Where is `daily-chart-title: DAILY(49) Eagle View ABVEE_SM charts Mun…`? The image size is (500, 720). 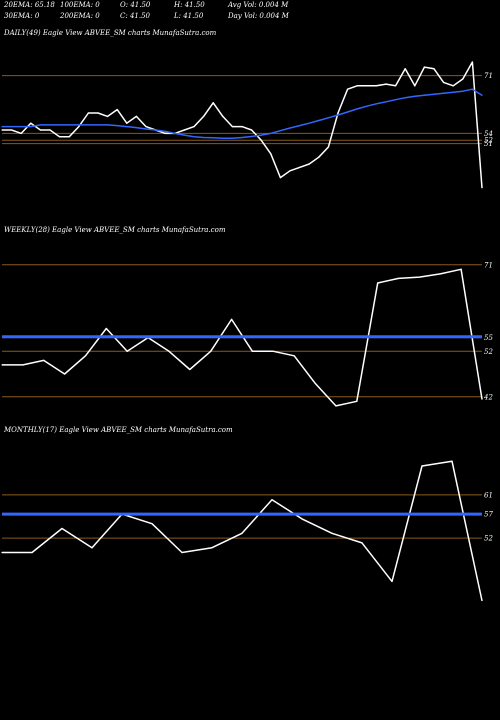 daily-chart-title: DAILY(49) Eagle View ABVEE_SM charts Mun… is located at coordinates (110, 33).